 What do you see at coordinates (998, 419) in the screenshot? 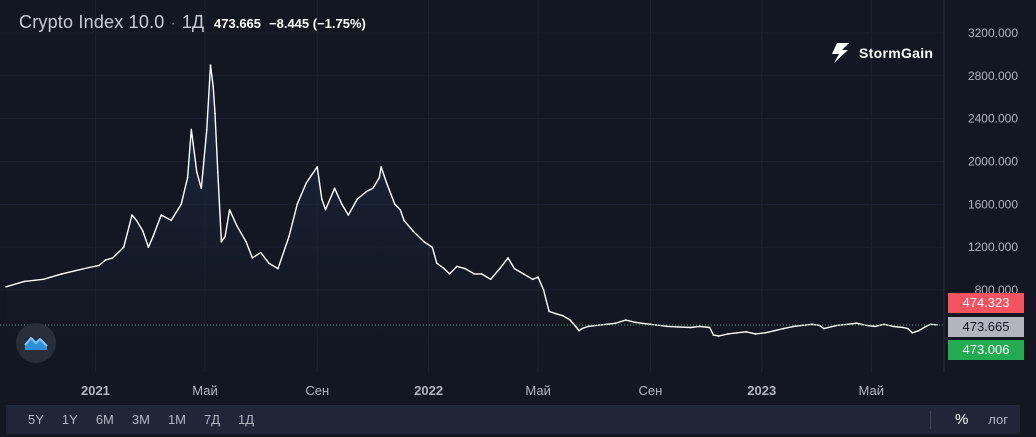
I see `log-scale-button: лог` at bounding box center [998, 419].